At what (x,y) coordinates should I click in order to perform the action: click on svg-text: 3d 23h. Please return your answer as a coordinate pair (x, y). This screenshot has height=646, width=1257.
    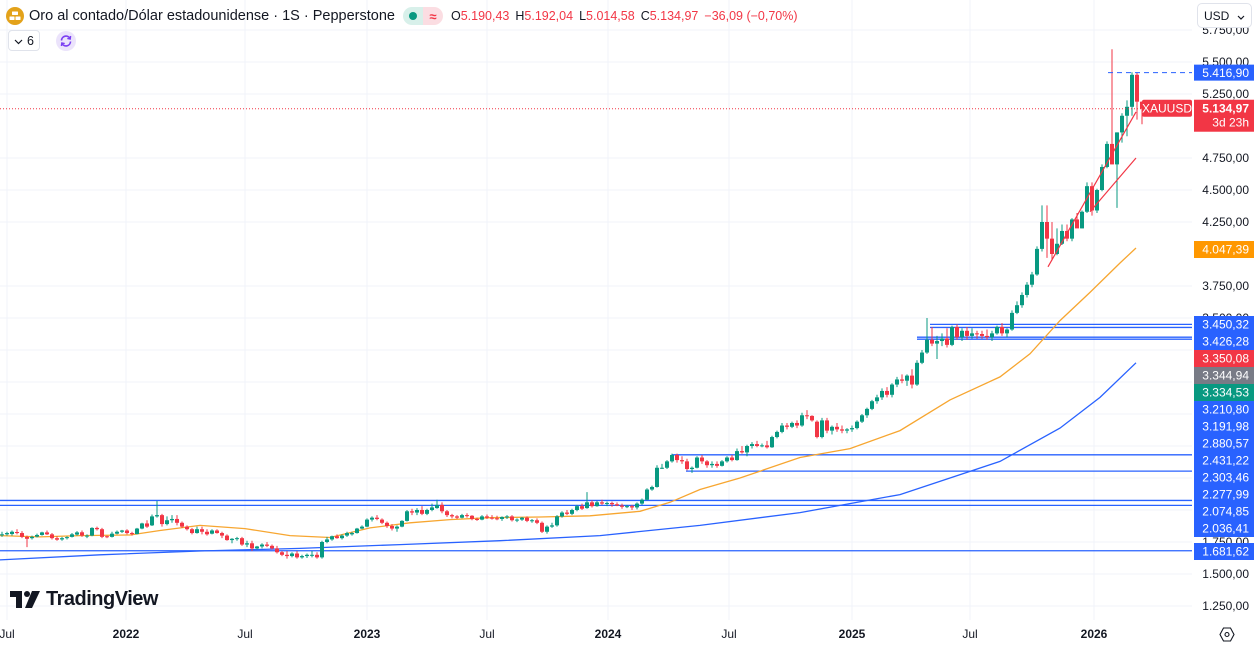
    Looking at the image, I should click on (1230, 123).